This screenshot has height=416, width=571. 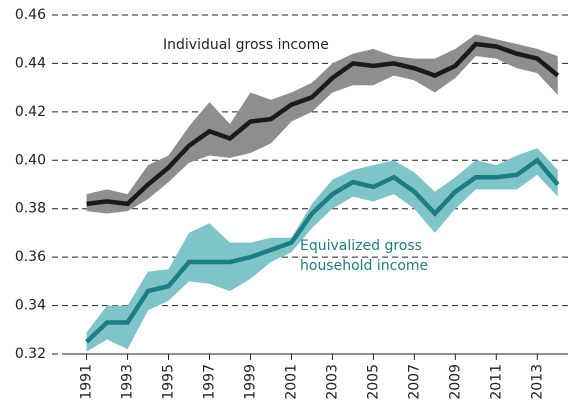 I want to click on y-tick-label: 0.36, so click(x=30, y=257).